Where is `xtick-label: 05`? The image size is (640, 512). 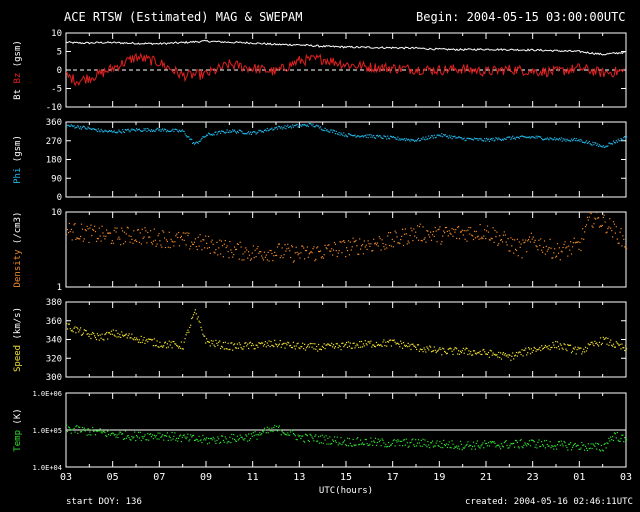 xtick-label: 05 is located at coordinates (113, 477).